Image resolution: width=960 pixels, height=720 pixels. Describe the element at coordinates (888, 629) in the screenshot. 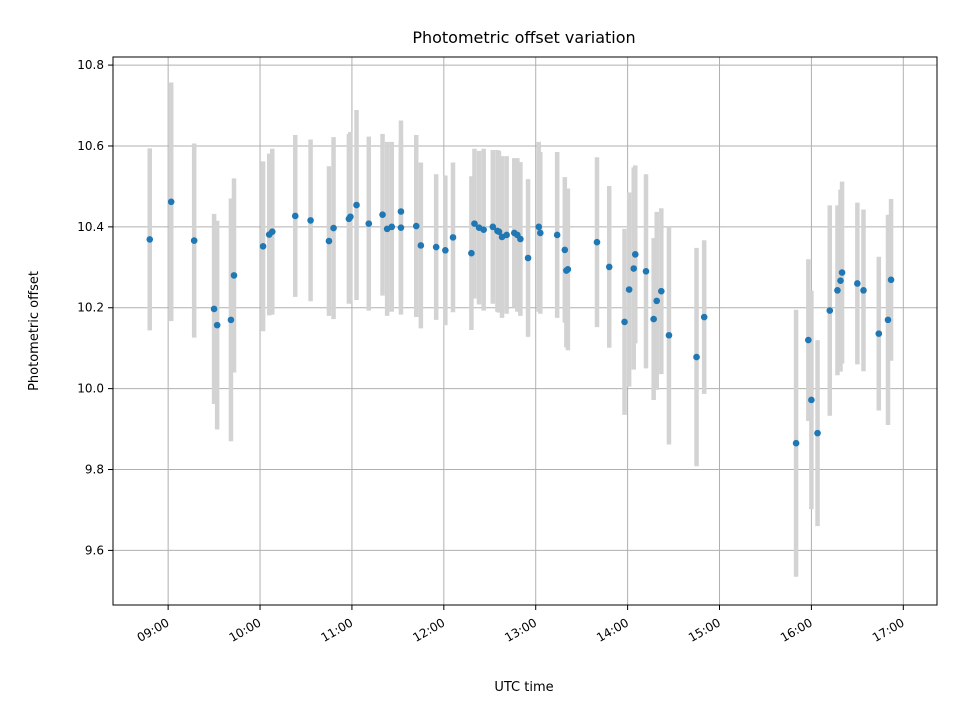

I see `x-tick-label: 17:00` at that location.